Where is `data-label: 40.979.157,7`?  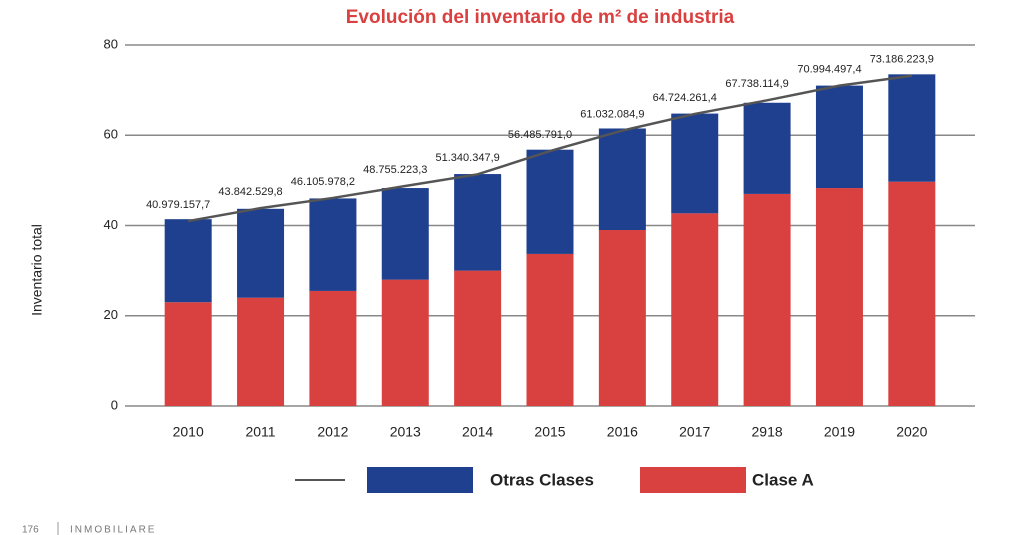 data-label: 40.979.157,7 is located at coordinates (178, 205).